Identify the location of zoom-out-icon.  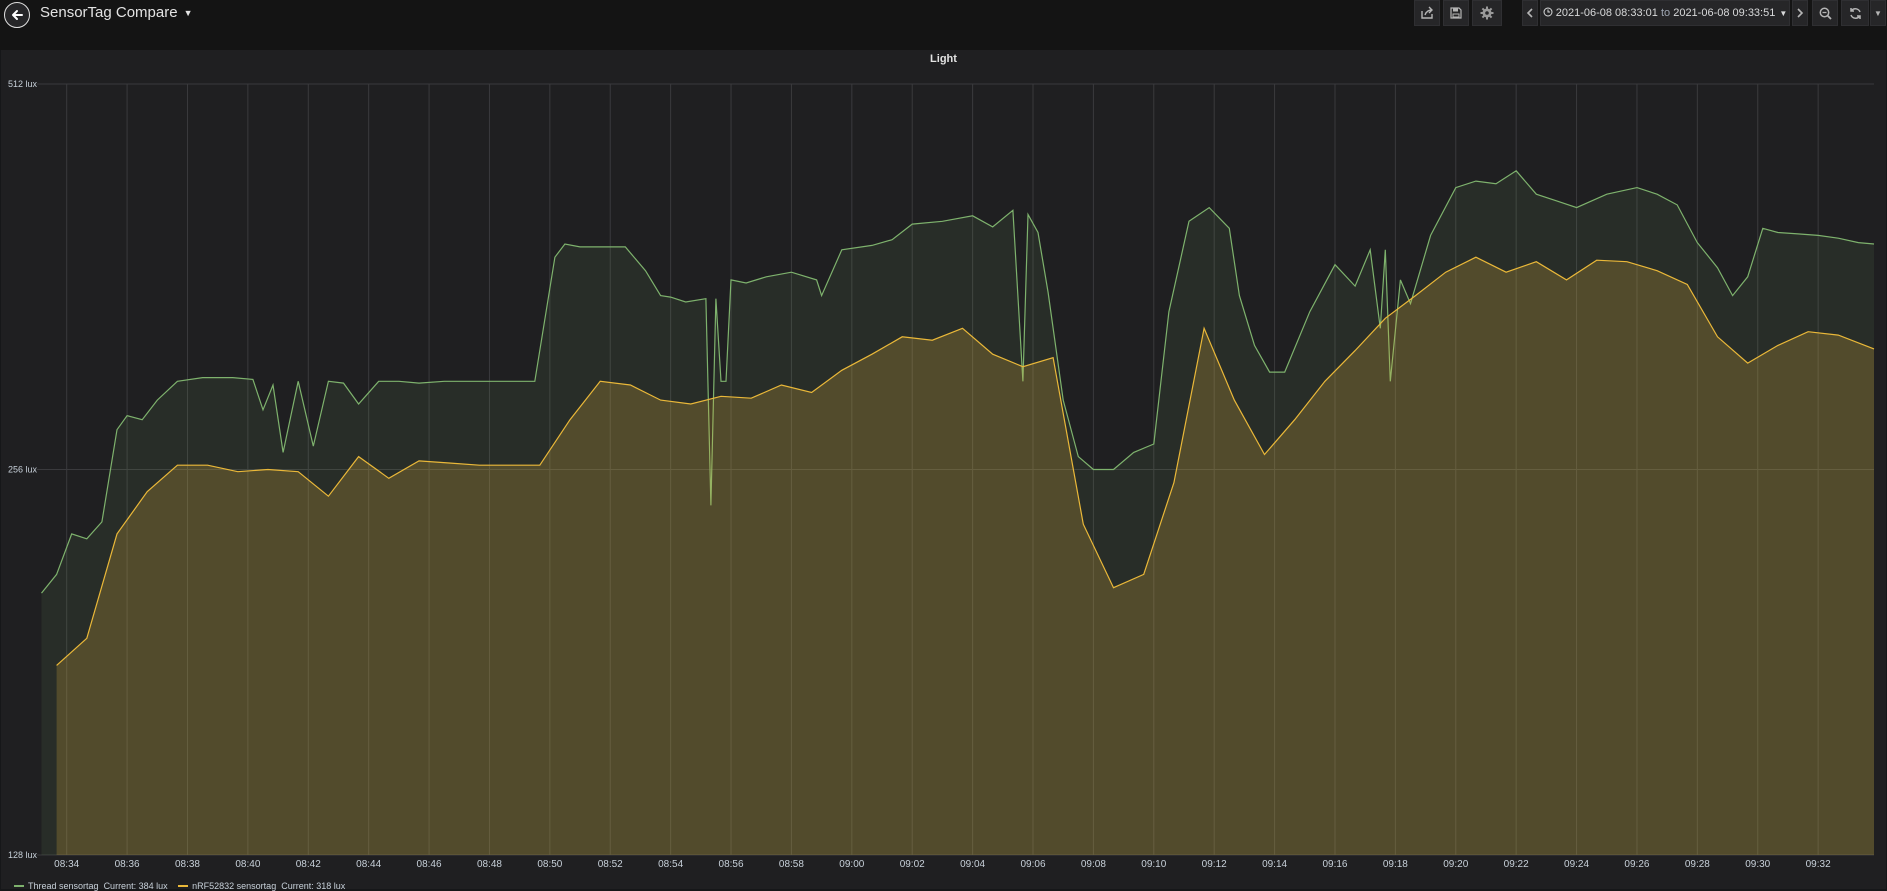
(1825, 13).